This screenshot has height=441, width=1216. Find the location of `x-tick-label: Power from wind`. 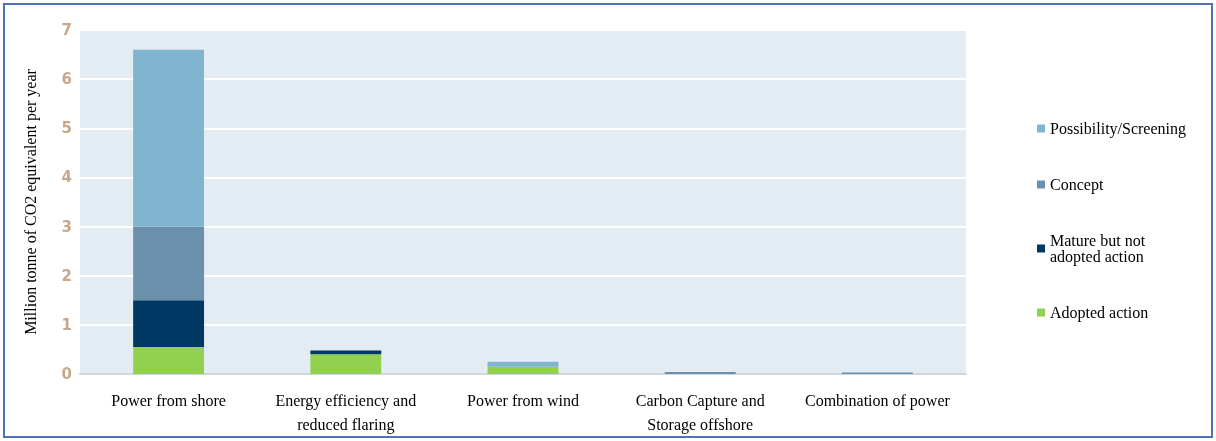

x-tick-label: Power from wind is located at coordinates (523, 400).